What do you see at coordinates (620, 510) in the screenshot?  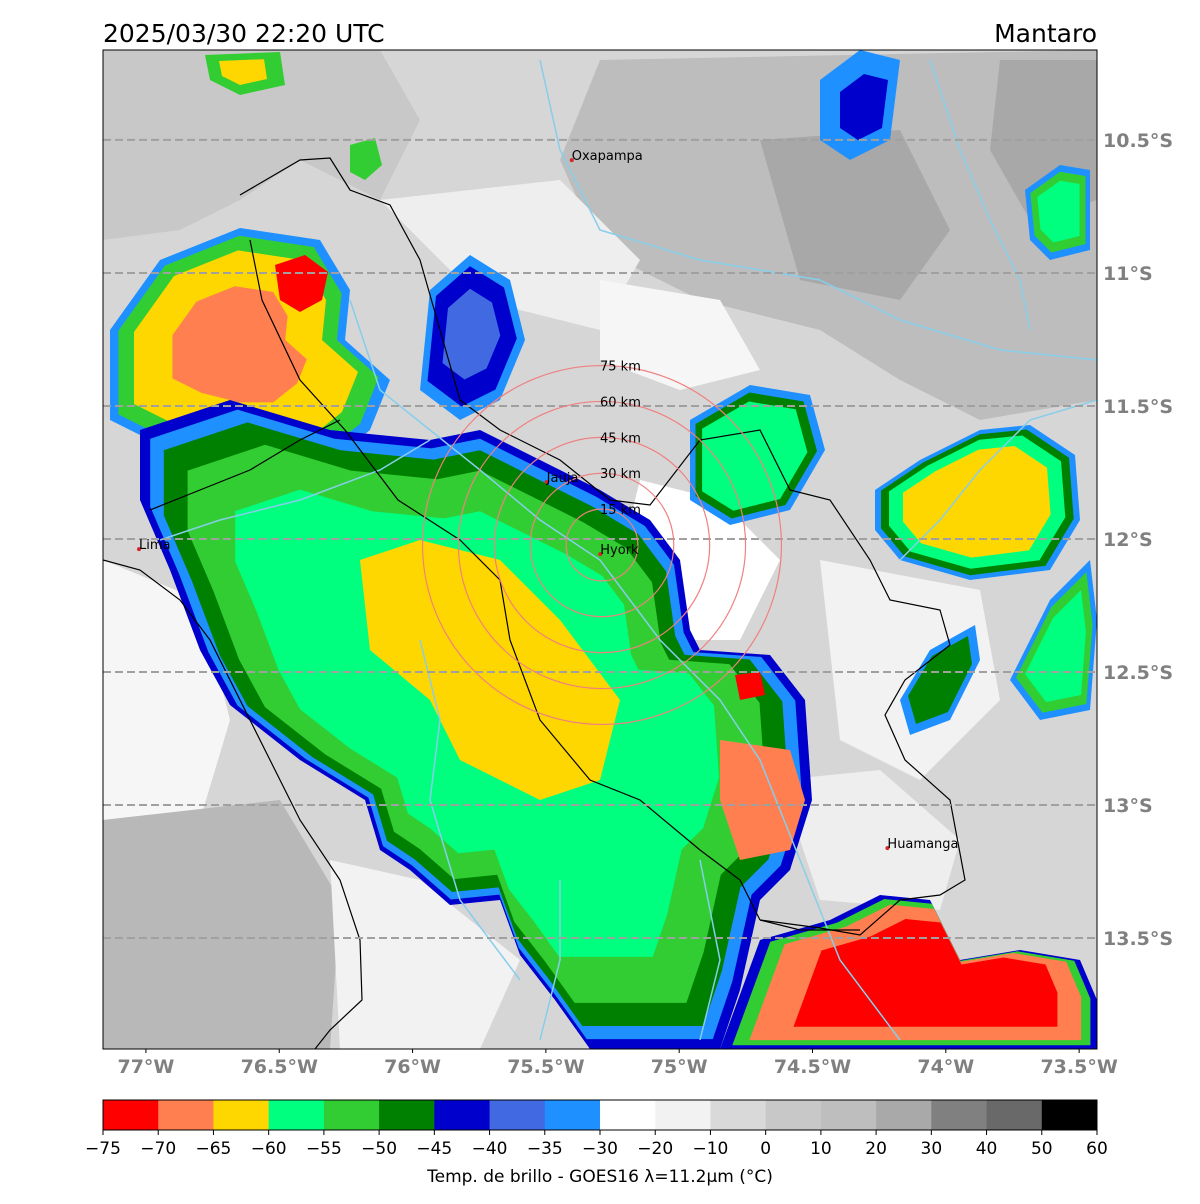 I see `range-ring-label: 15 km` at bounding box center [620, 510].